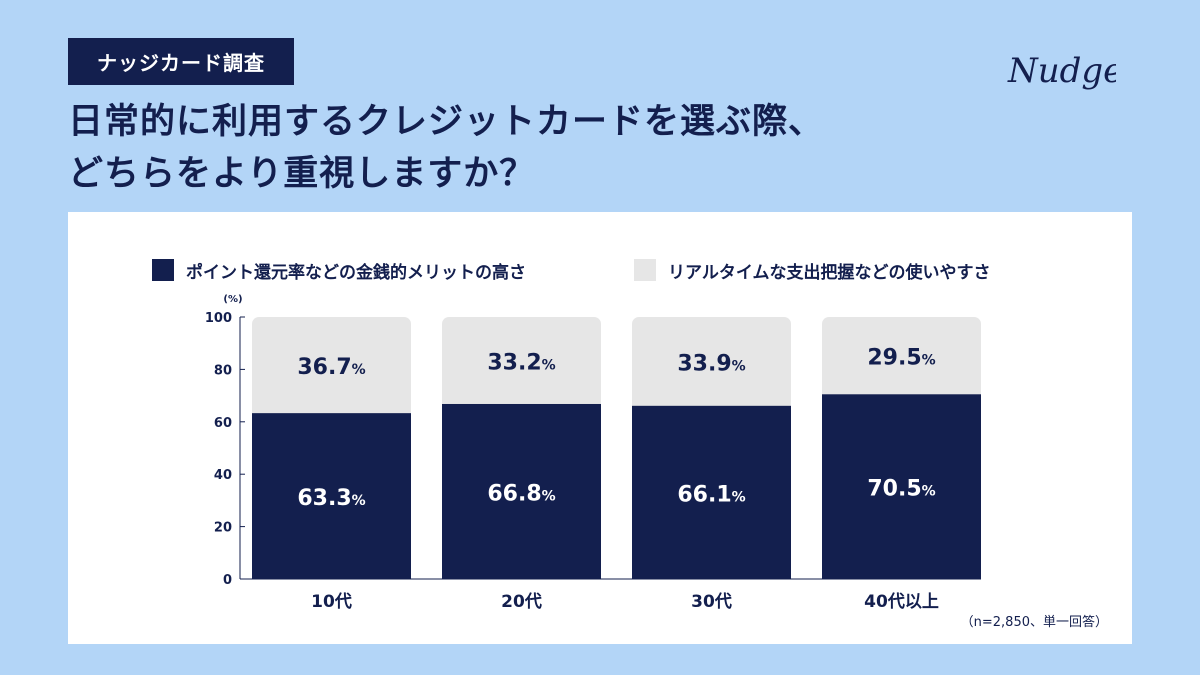 The image size is (1200, 675). What do you see at coordinates (446, 148) in the screenshot?
I see `page-title: 日常的に利用するクレジットカードを選ぶ際、 どちらをより重視しますか？` at bounding box center [446, 148].